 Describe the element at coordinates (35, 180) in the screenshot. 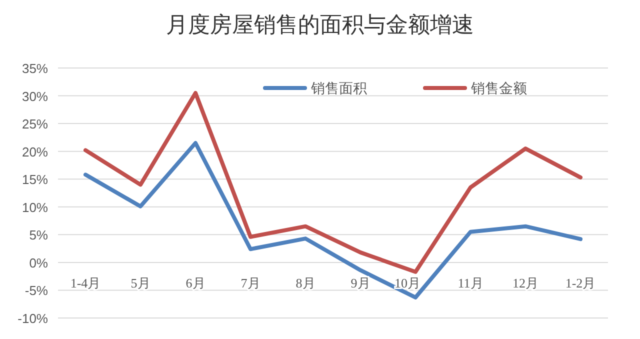

I see `y-tick-label: 15%` at that location.